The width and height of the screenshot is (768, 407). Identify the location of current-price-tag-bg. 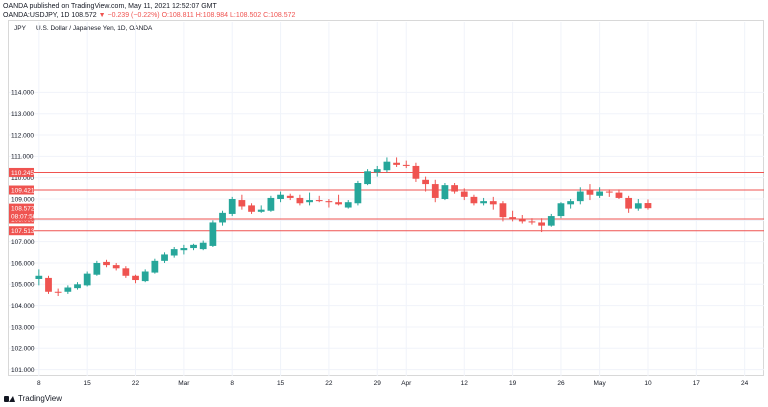
(21, 212).